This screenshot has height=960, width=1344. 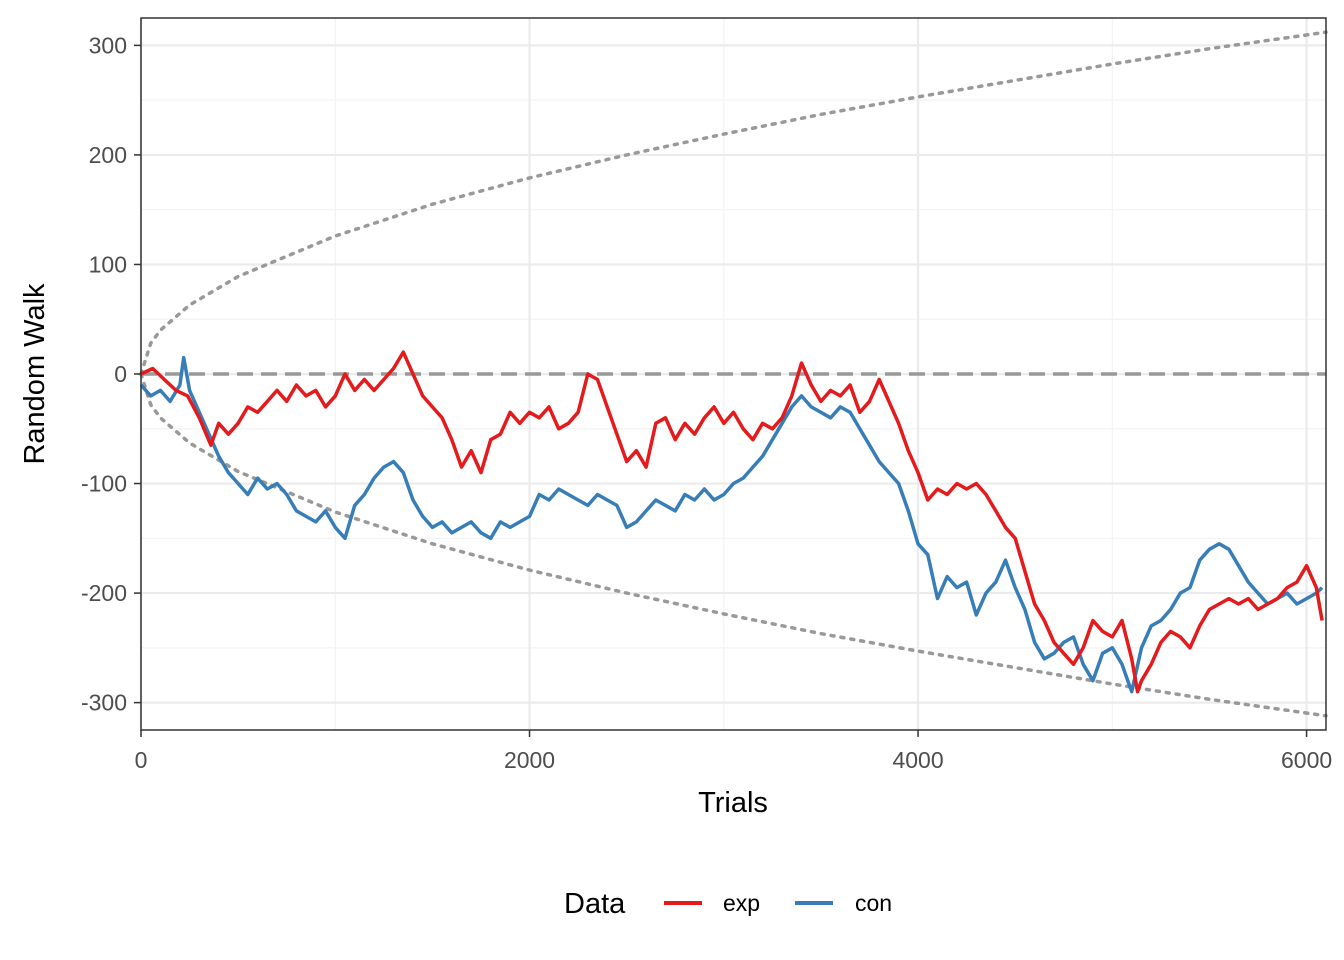 I want to click on legend: Data exp con, so click(x=728, y=904).